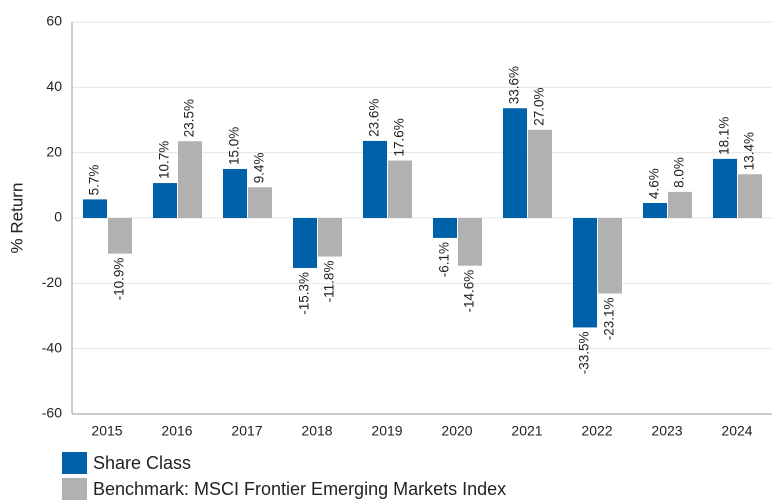 Image resolution: width=772 pixels, height=502 pixels. I want to click on x-tick-label: 2021, so click(526, 431).